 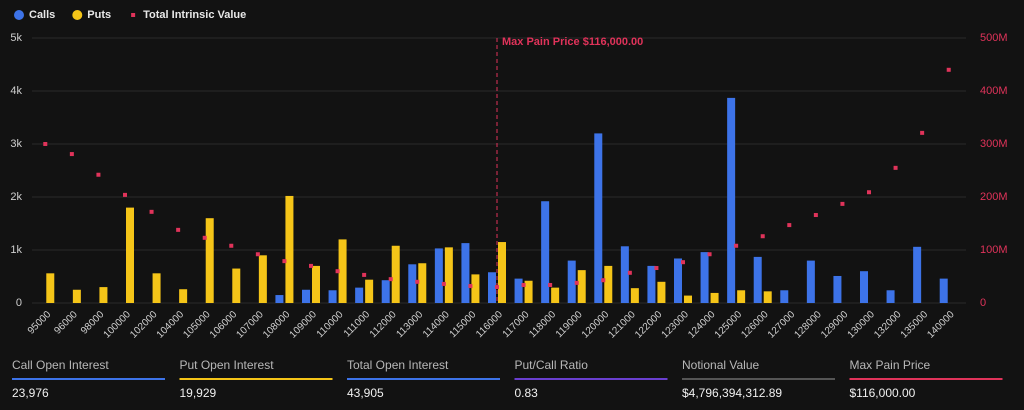 What do you see at coordinates (16, 91) in the screenshot?
I see `y-tick-label: 4k` at bounding box center [16, 91].